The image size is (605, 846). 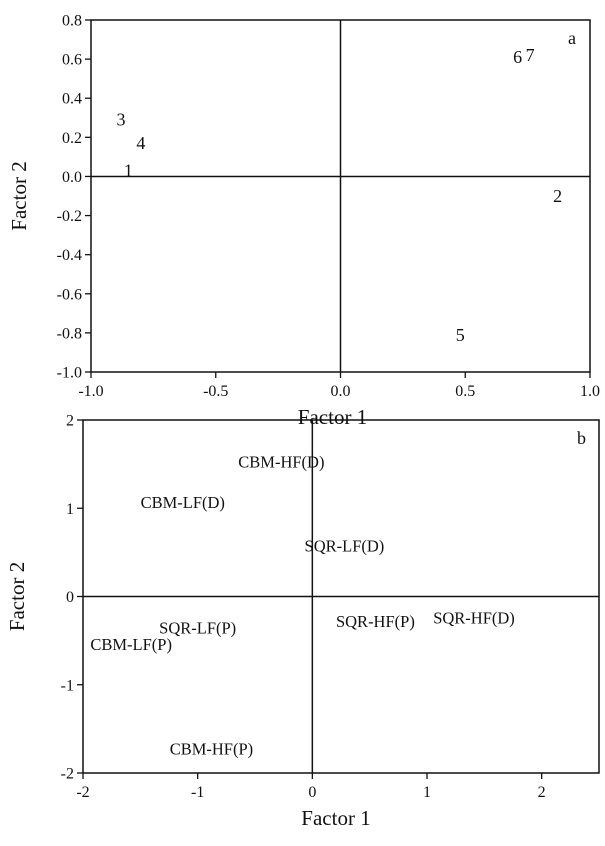 What do you see at coordinates (542, 792) in the screenshot?
I see `x-tick-label: 2` at bounding box center [542, 792].